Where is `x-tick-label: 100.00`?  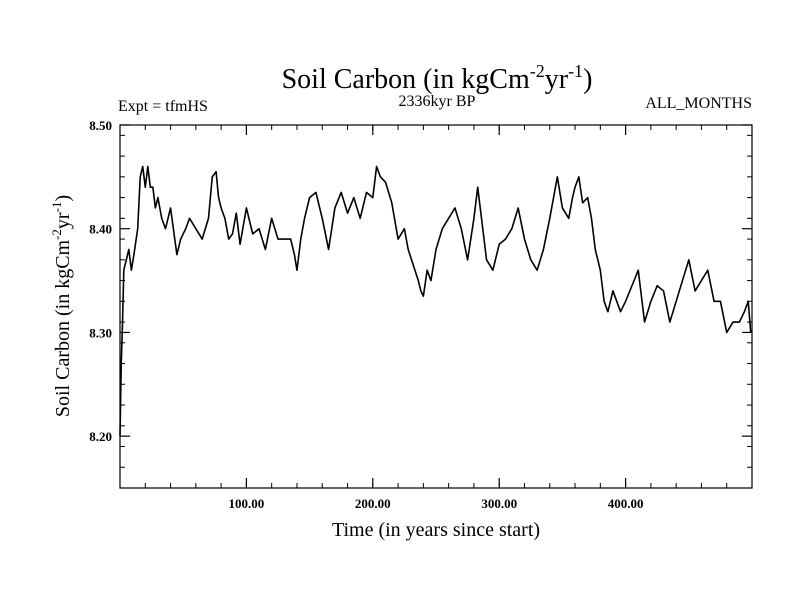
x-tick-label: 100.00 is located at coordinates (247, 503).